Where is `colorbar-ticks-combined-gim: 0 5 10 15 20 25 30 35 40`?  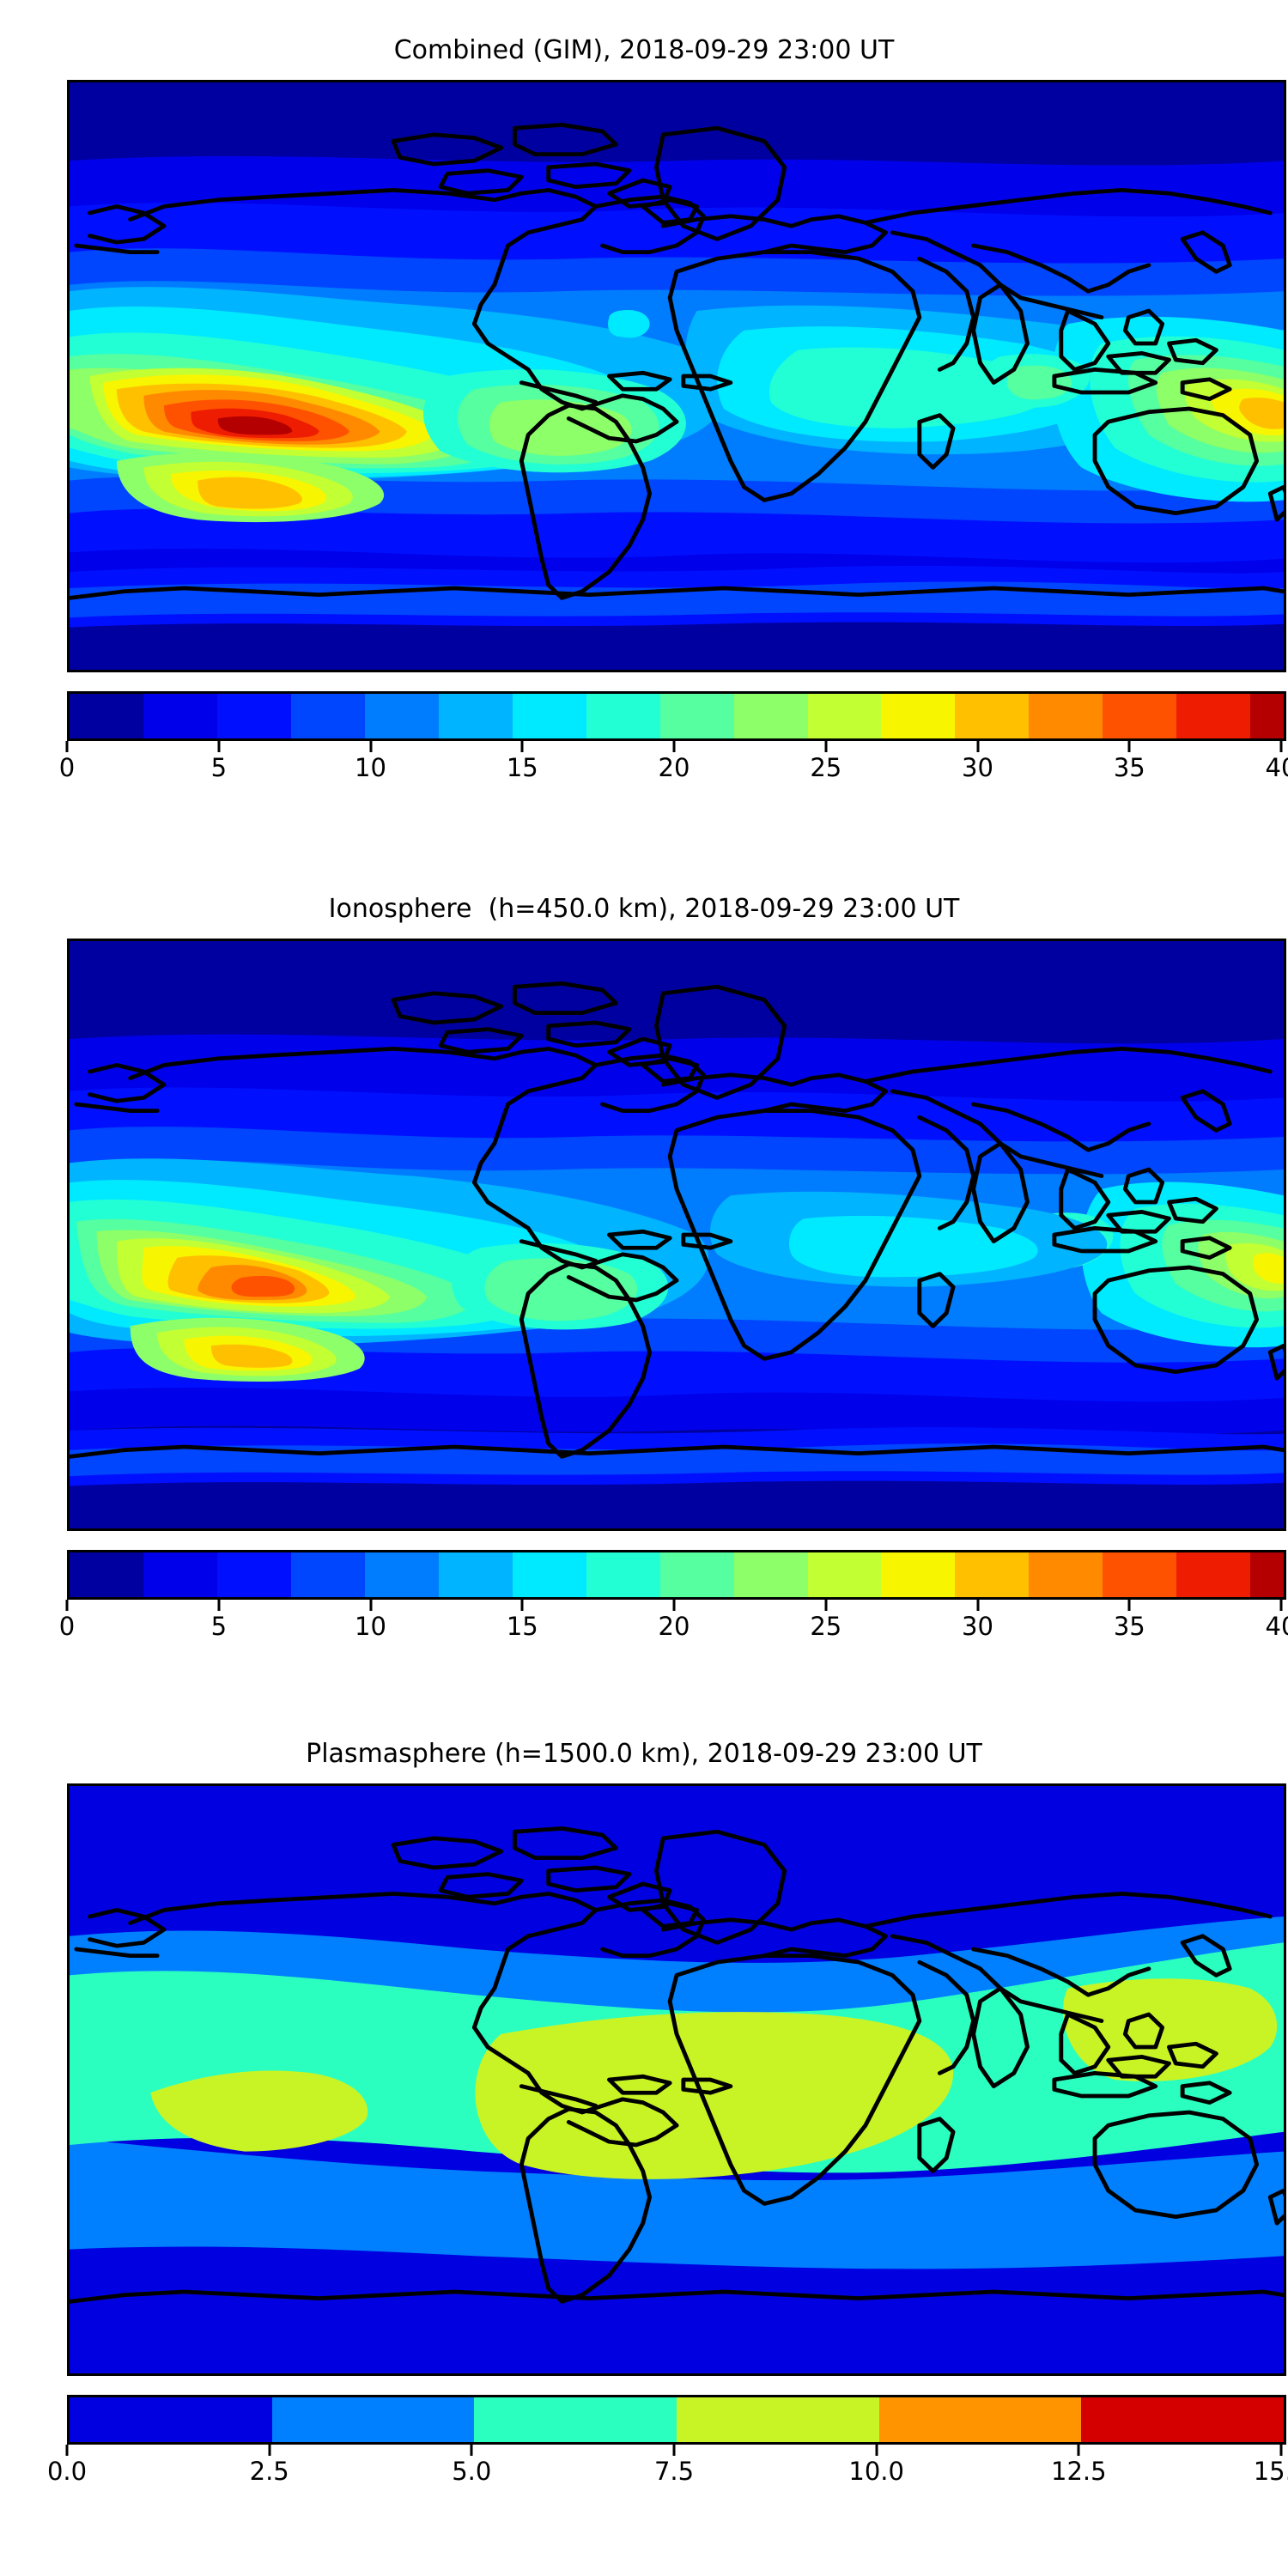 colorbar-ticks-combined-gim: 0 5 10 15 20 25 30 35 40 is located at coordinates (673, 765).